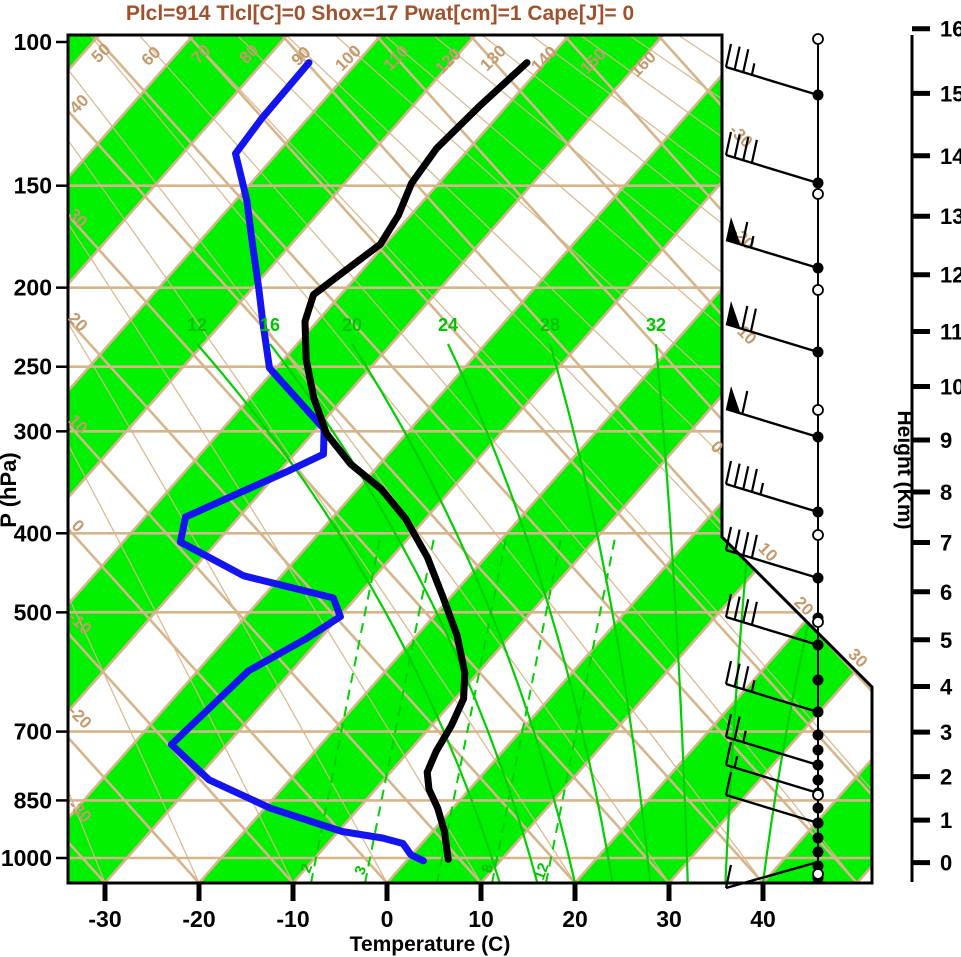  What do you see at coordinates (430, 944) in the screenshot?
I see `temperature-axis-title: Temperature (C)` at bounding box center [430, 944].